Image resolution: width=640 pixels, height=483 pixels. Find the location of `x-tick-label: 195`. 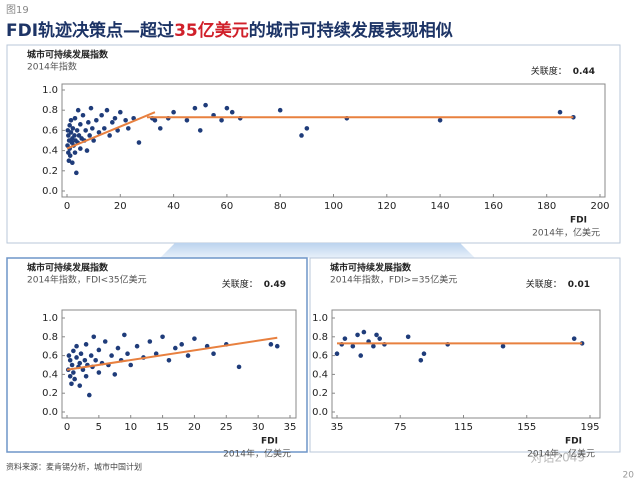

x-tick-label: 195 is located at coordinates (589, 427).